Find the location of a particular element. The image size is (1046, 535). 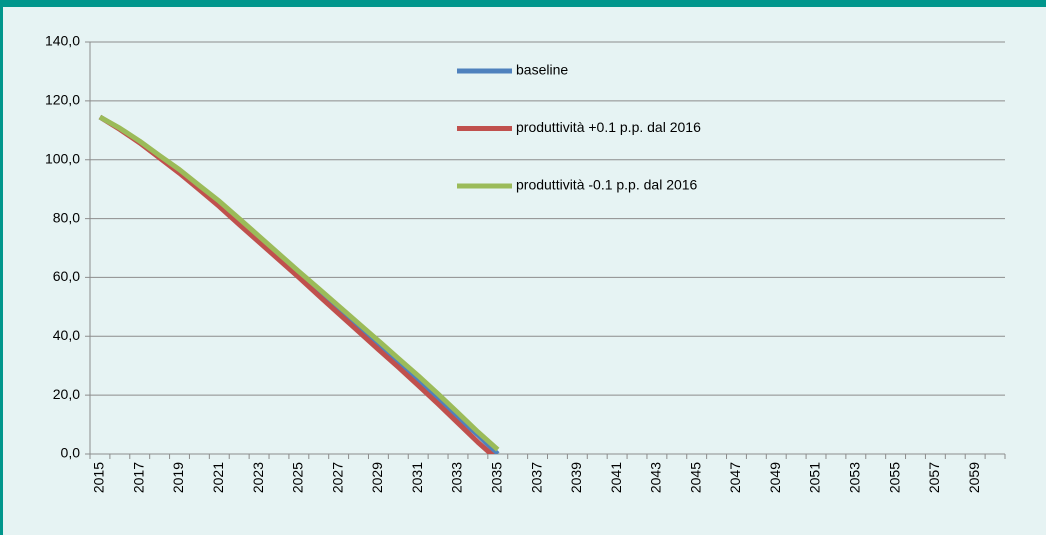

x-tick-label: 2031 is located at coordinates (417, 477).